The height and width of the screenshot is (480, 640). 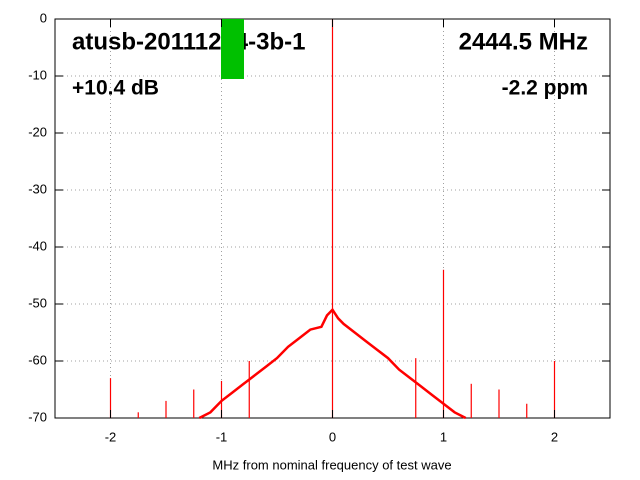 I want to click on x-tick-label: -2, so click(x=111, y=436).